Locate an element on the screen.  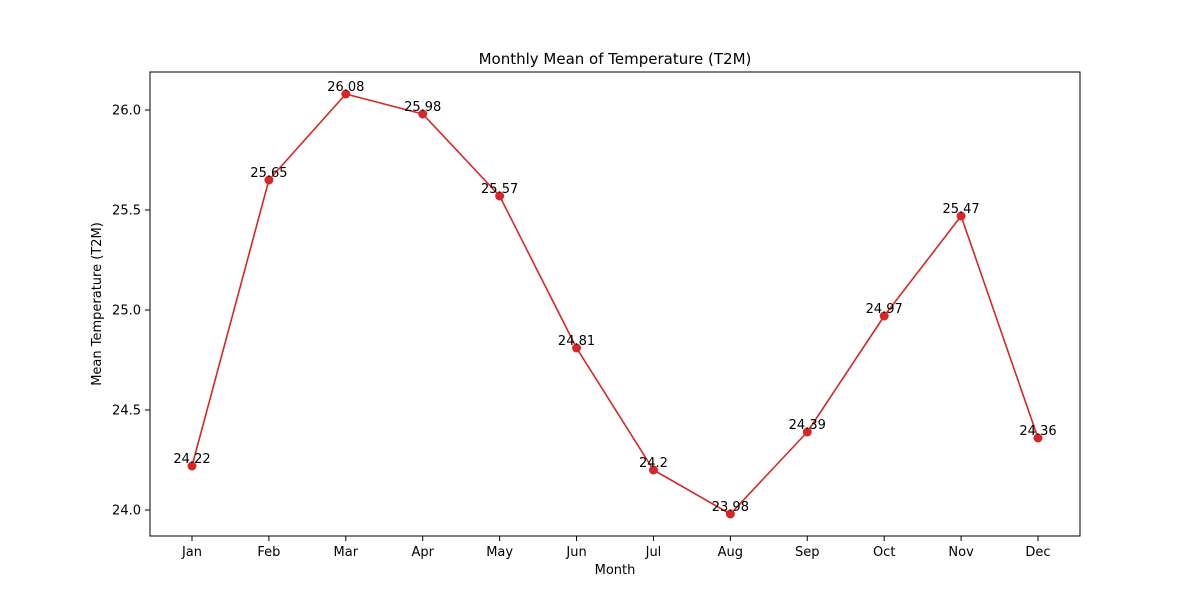
x-tick-label: Sep is located at coordinates (807, 552).